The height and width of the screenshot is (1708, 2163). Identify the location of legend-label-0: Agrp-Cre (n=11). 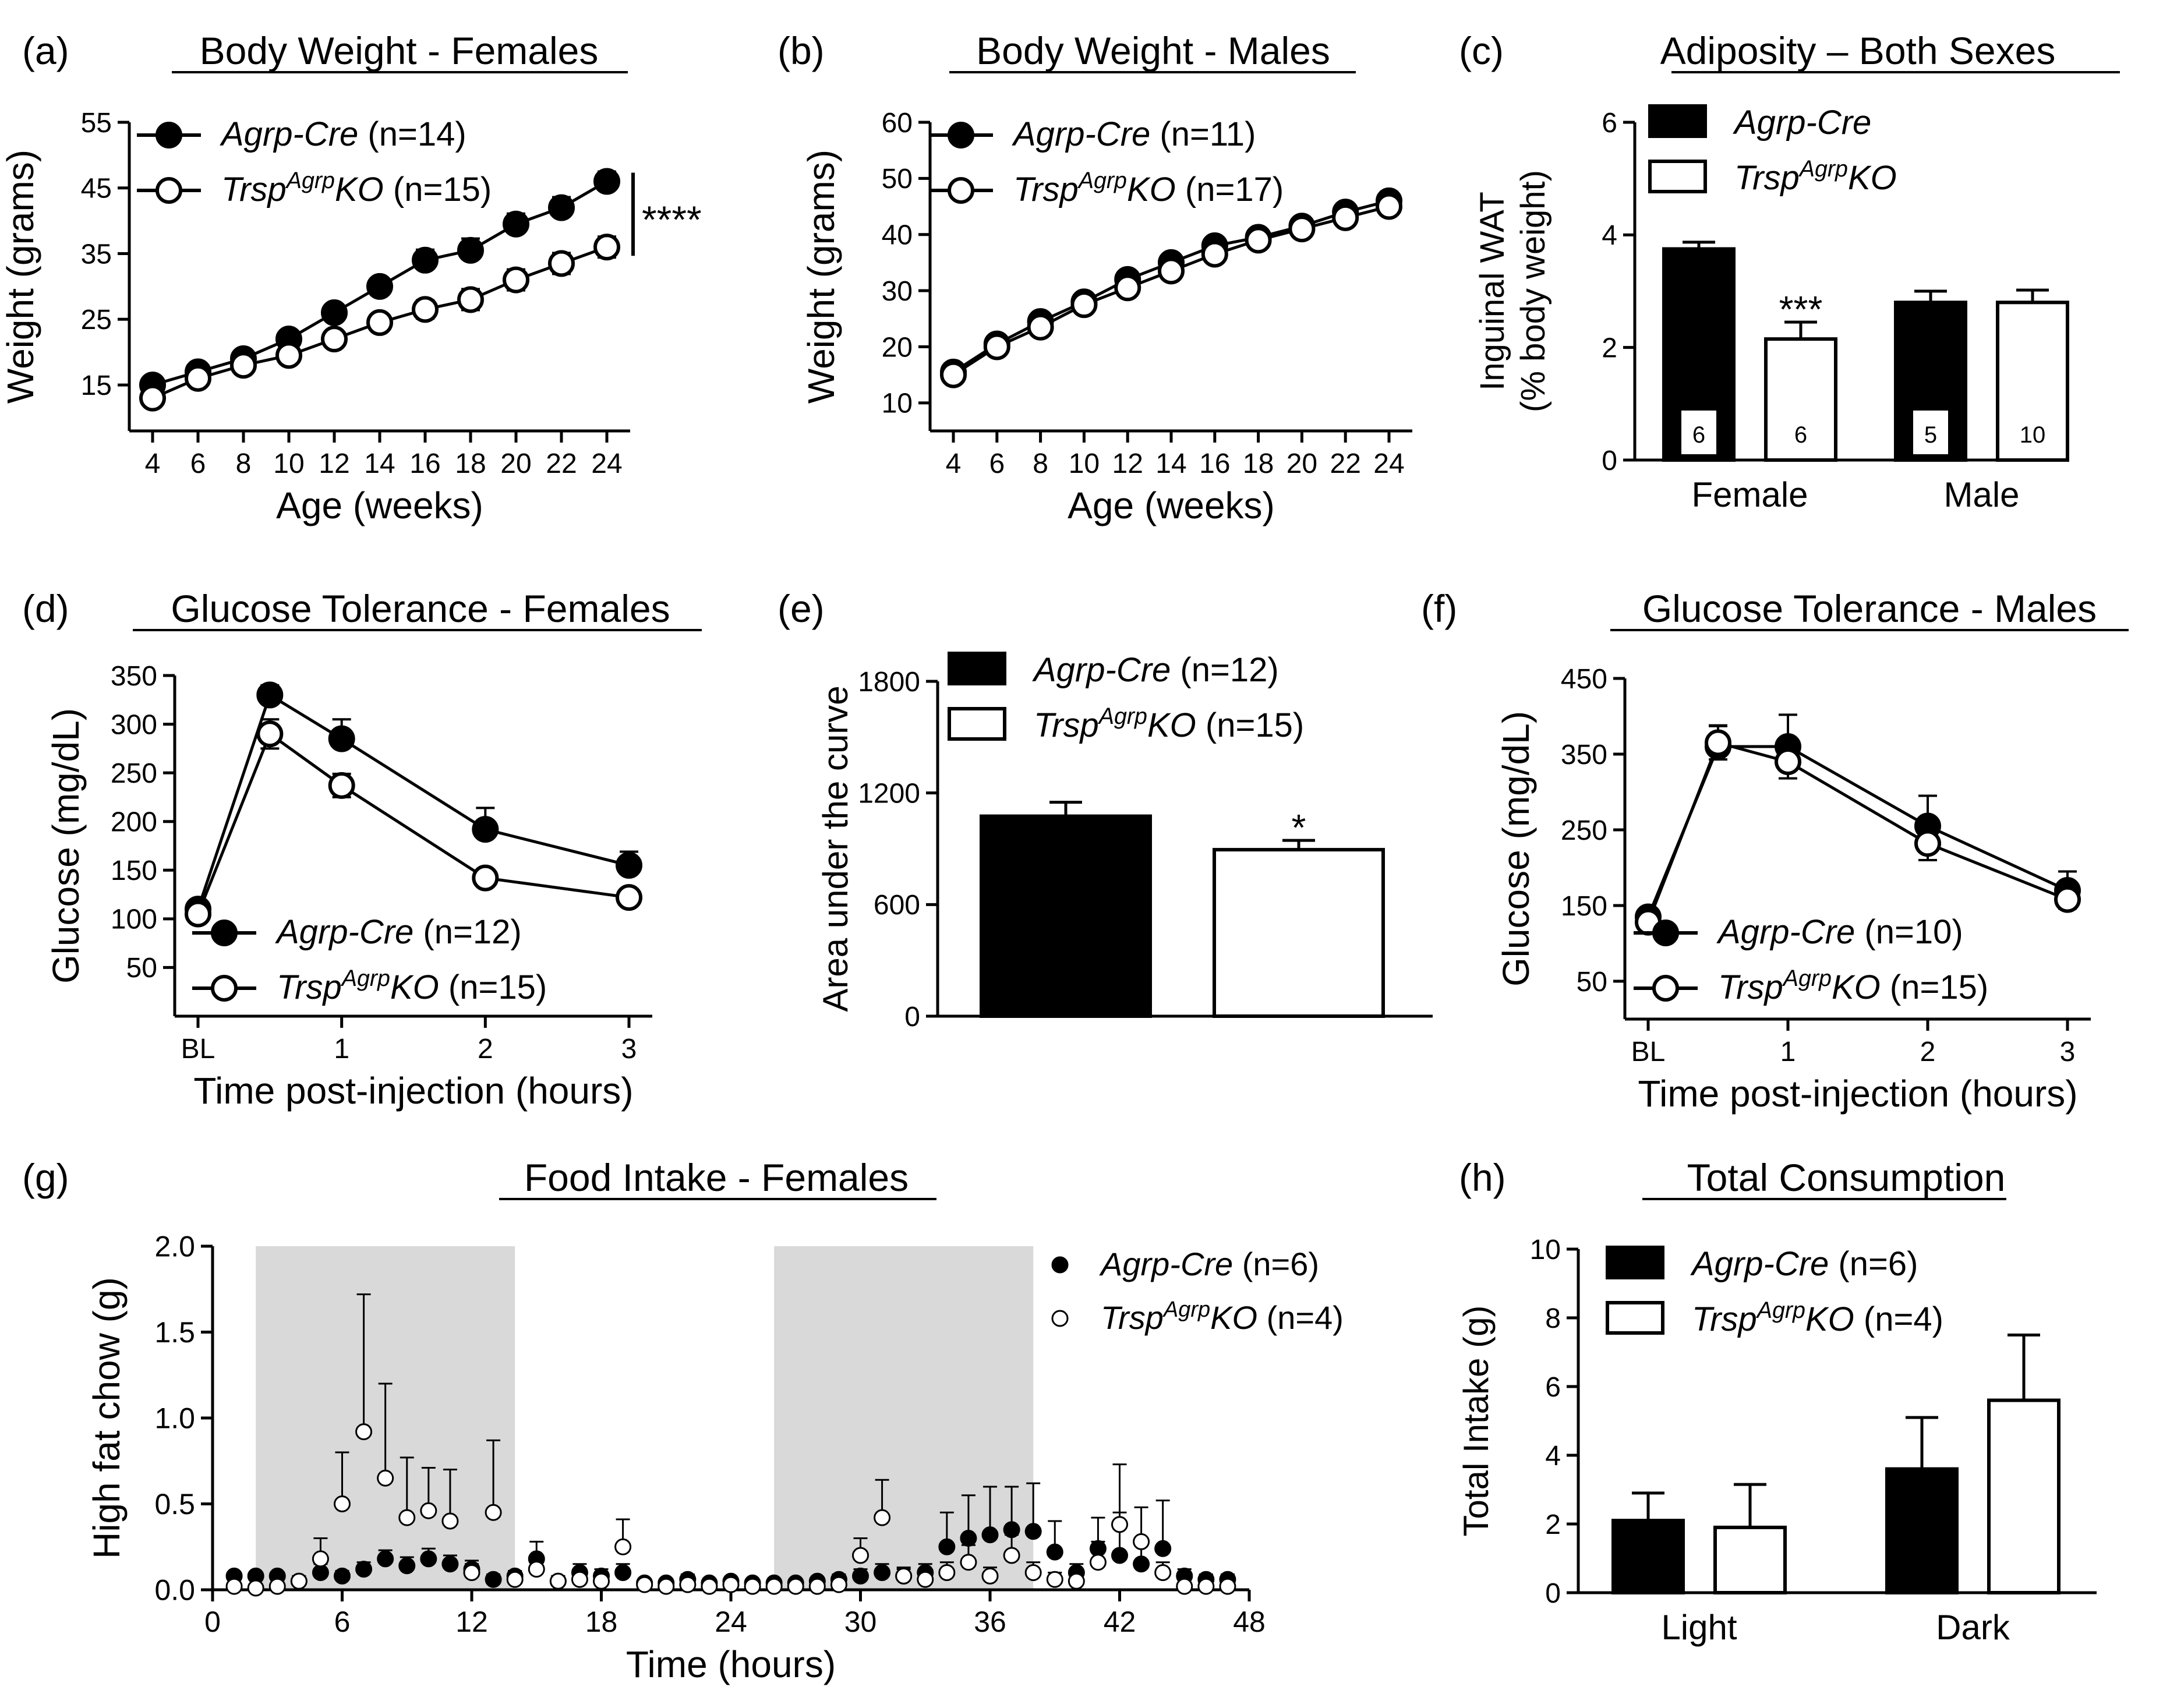
(1134, 134).